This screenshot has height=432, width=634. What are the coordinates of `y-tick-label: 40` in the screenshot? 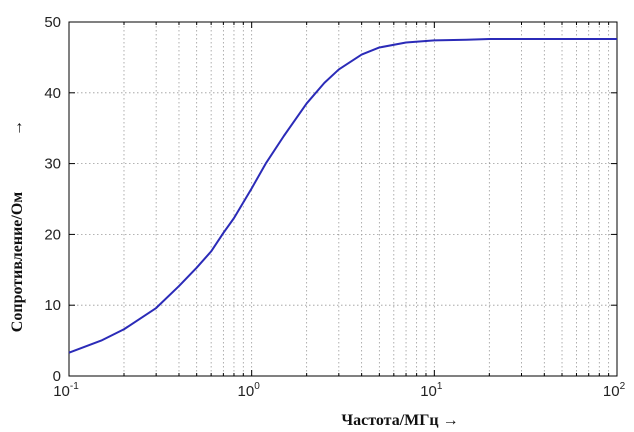 It's located at (52, 93).